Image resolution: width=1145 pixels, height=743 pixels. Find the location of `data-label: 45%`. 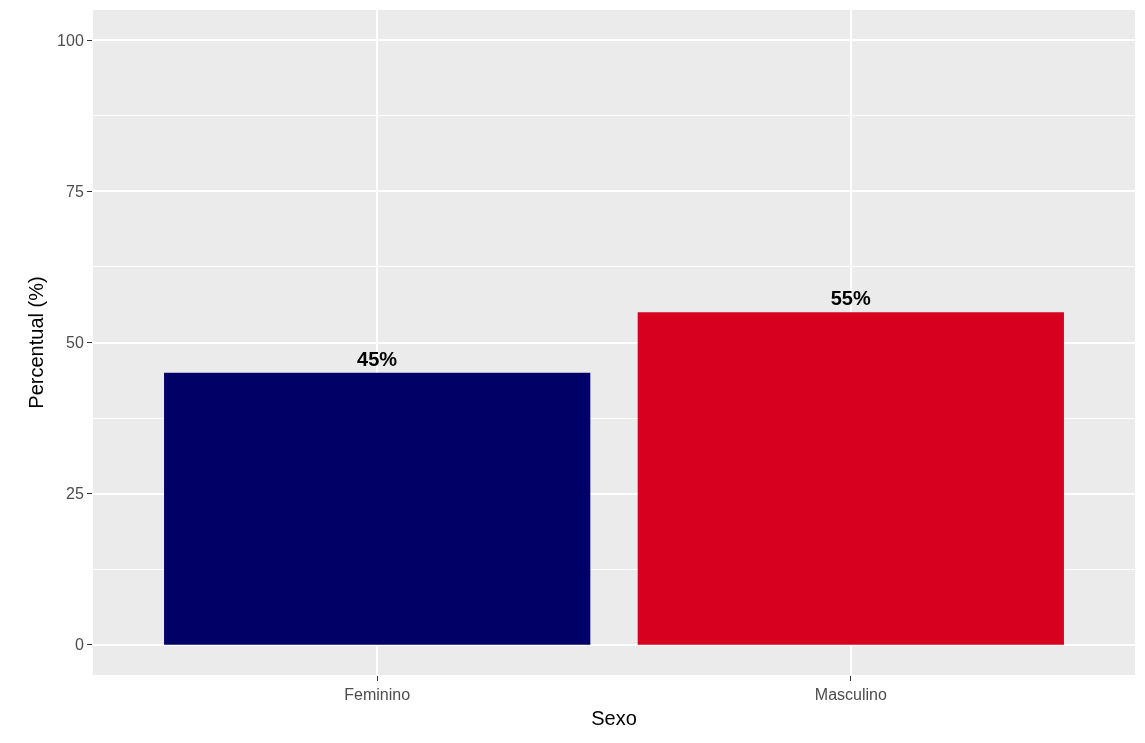

data-label: 45% is located at coordinates (377, 358).